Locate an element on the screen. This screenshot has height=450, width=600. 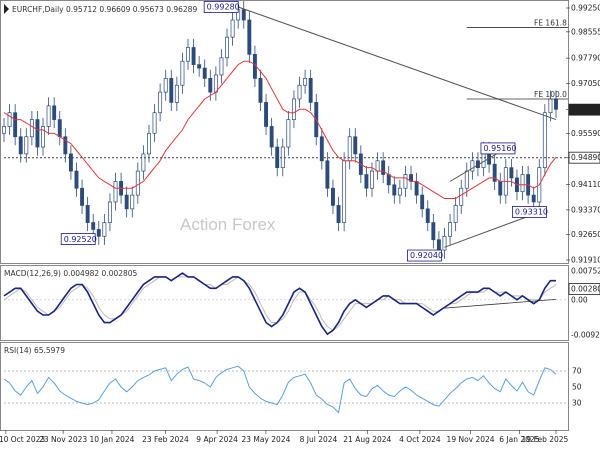
macd-tick-label: 0.002805 is located at coordinates (585, 289).